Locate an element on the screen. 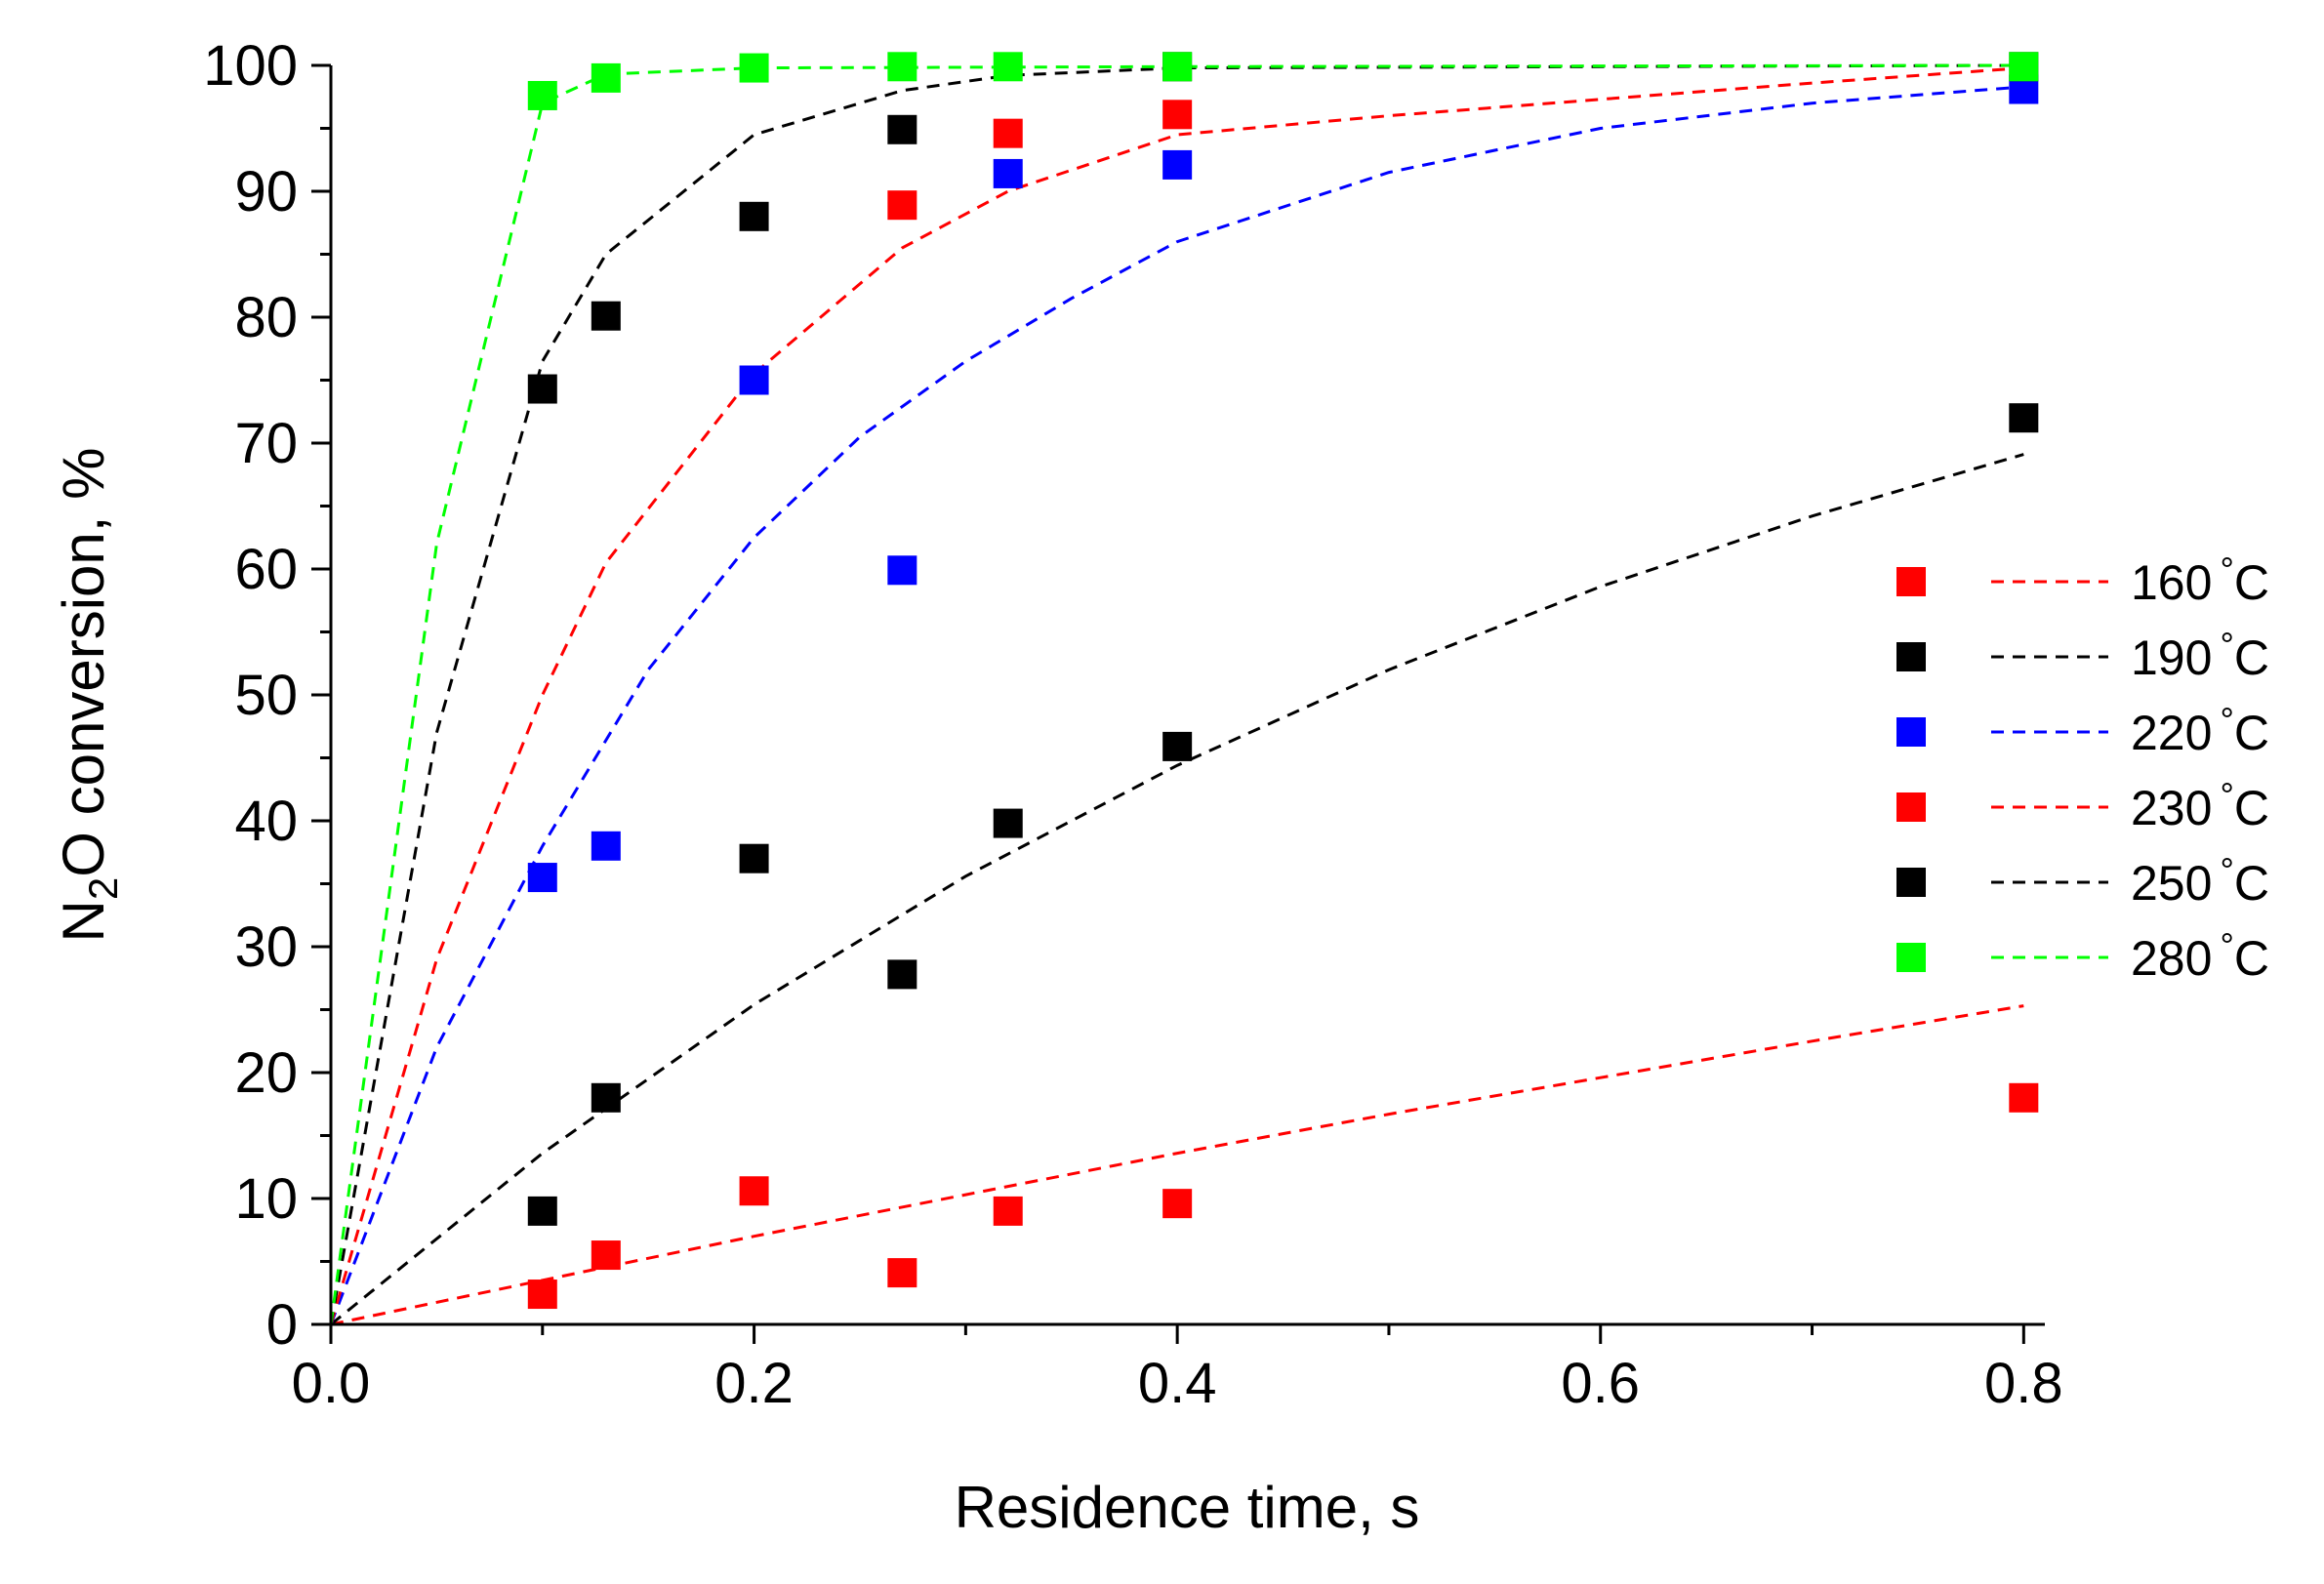  y-tick-label: 10 is located at coordinates (266, 1199).